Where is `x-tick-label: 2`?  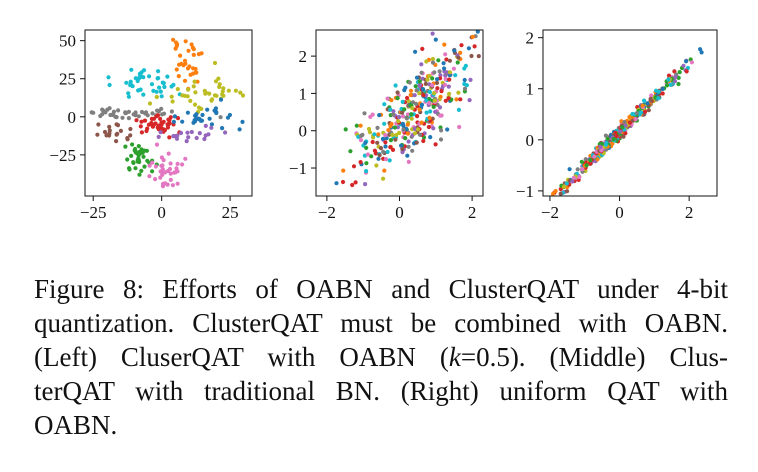
x-tick-label: 2 is located at coordinates (689, 212).